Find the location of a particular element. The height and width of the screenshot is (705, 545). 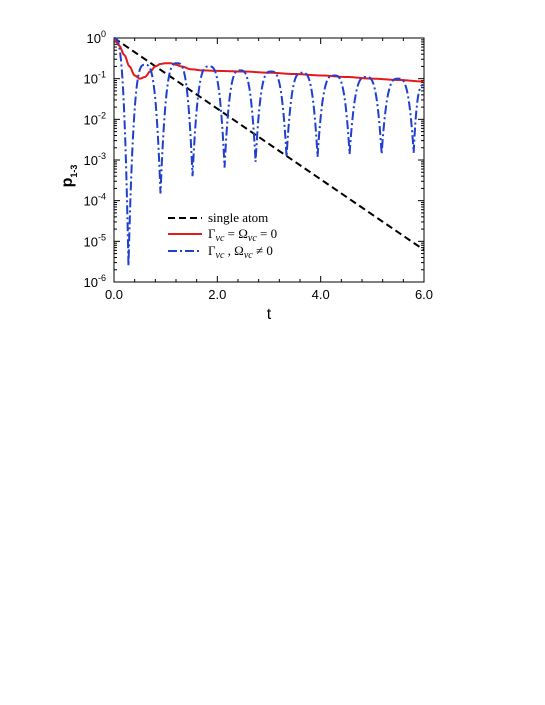

y-tick-label-5: 10⁻⁵ is located at coordinates (95, 240).